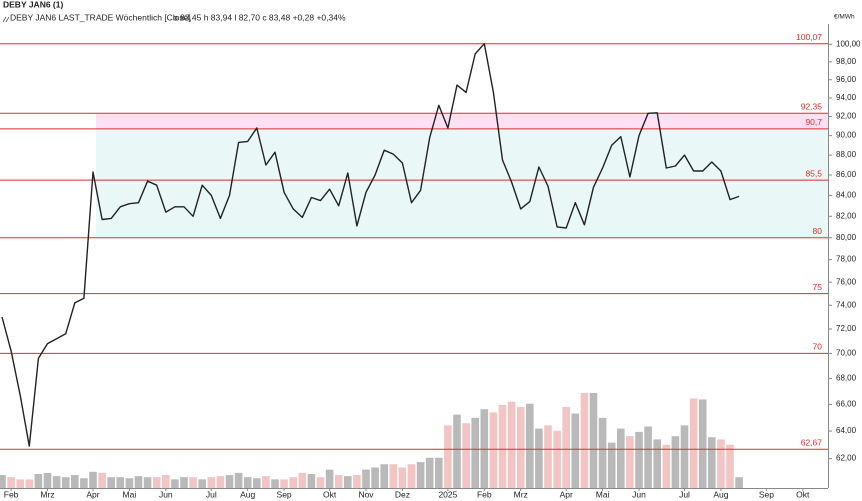  What do you see at coordinates (809, 37) in the screenshot?
I see `level-label: 100,07` at bounding box center [809, 37].